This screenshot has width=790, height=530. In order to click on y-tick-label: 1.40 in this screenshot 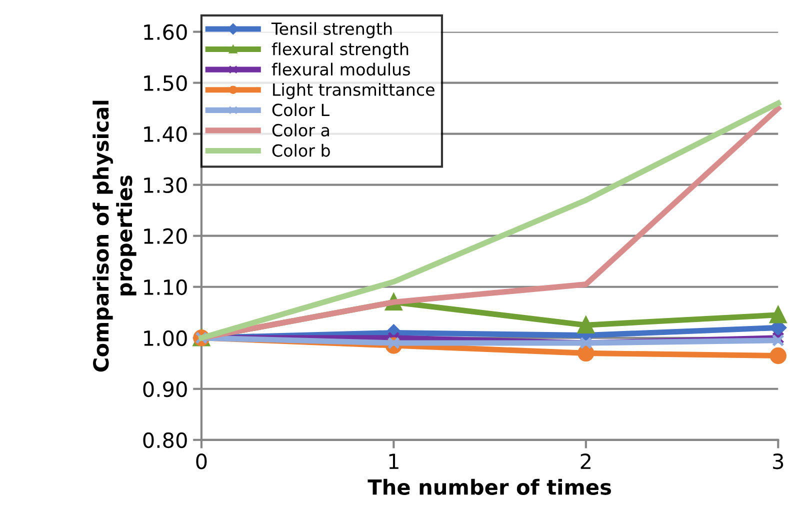, I will do `click(165, 134)`.